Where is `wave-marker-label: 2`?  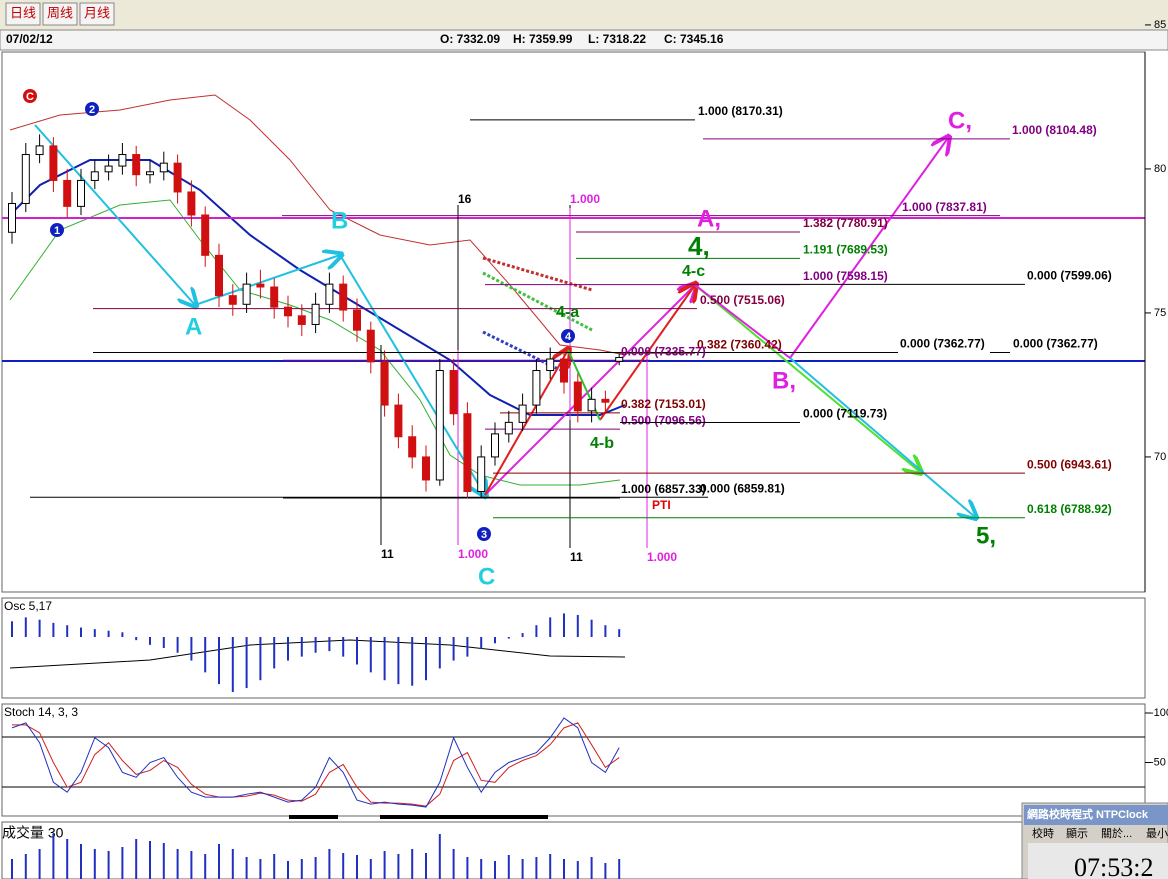 wave-marker-label: 2 is located at coordinates (92, 110).